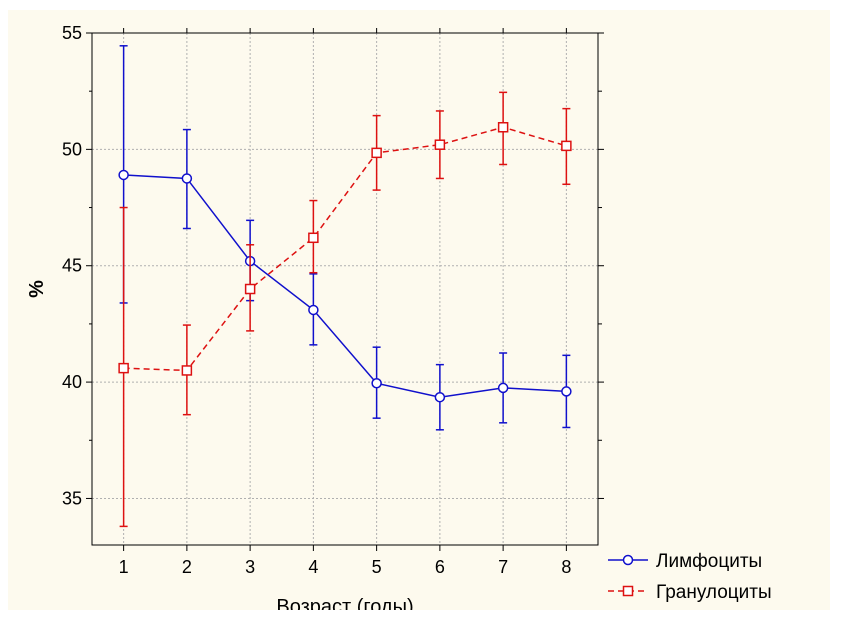 Image resolution: width=842 pixels, height=620 pixels. I want to click on x-tick-label: 8, so click(566, 567).